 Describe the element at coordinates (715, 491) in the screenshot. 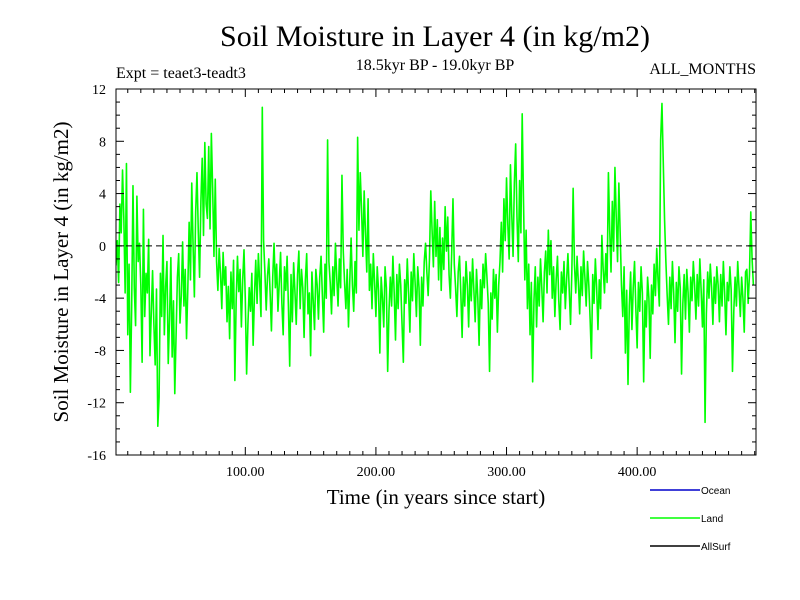

I see `legend-label-ocean: Ocean` at that location.